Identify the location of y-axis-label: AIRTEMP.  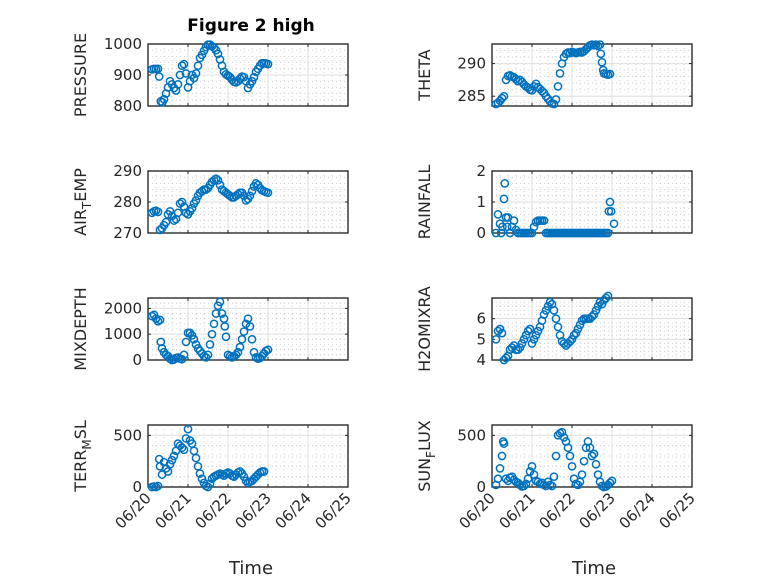
(82, 202).